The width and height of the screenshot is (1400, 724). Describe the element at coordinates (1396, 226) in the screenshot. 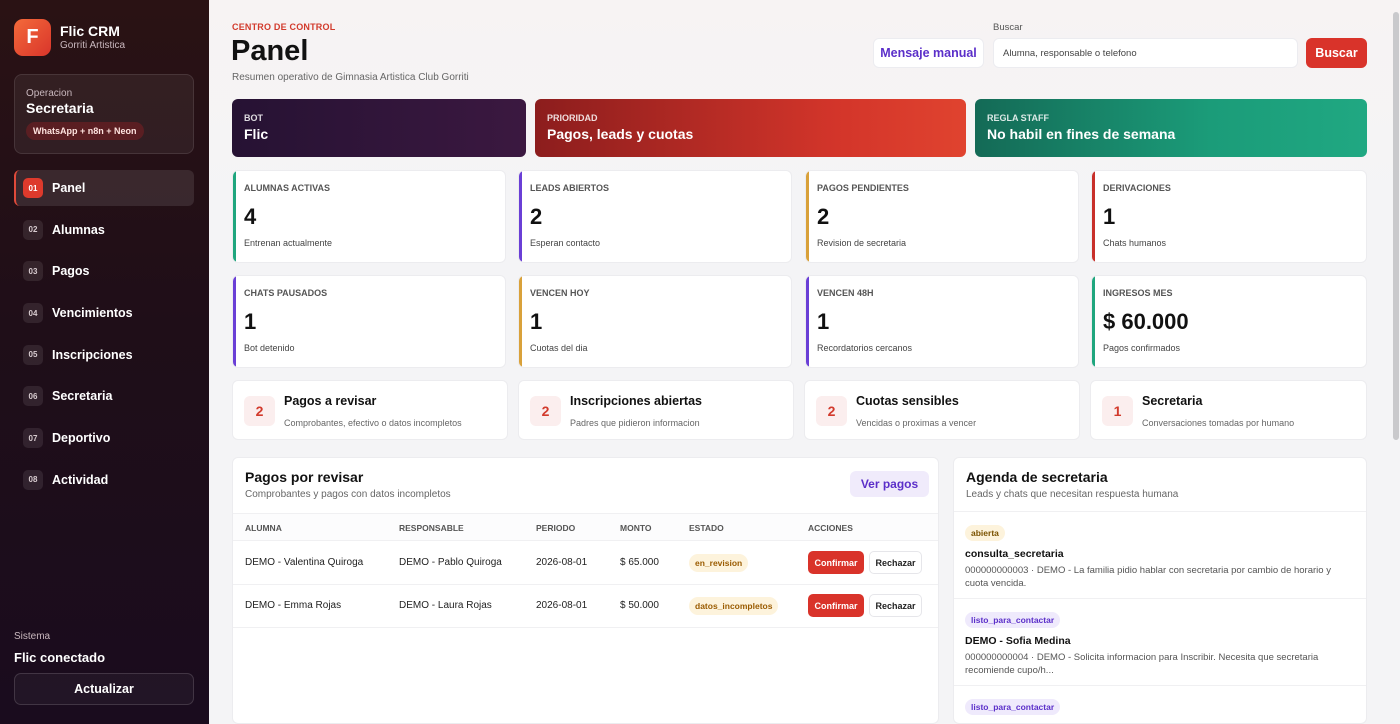

I see `page-scrollbar` at that location.